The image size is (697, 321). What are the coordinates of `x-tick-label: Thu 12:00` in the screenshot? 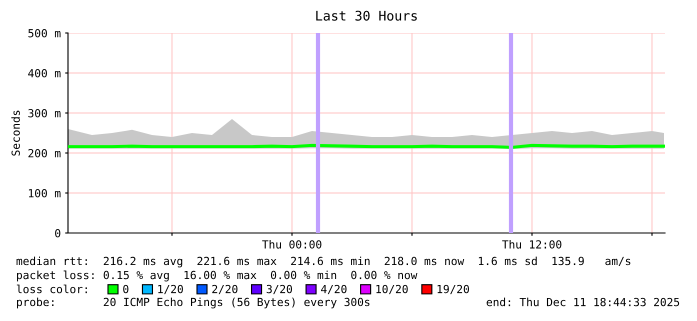 It's located at (532, 244).